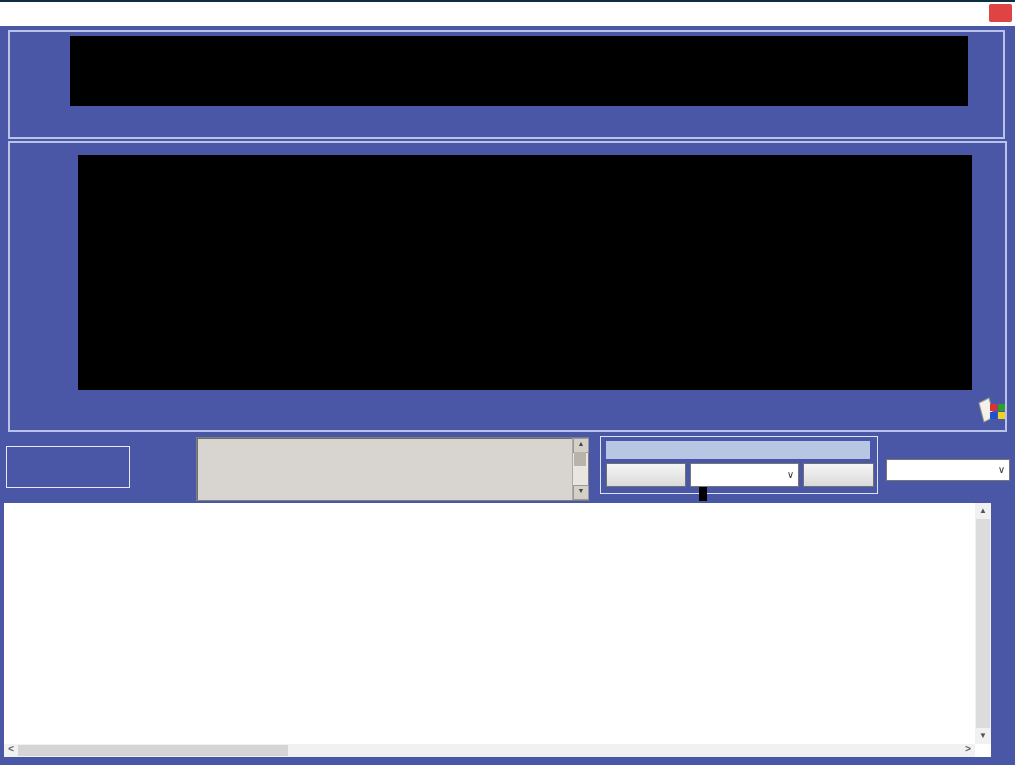 The height and width of the screenshot is (765, 1015). Describe the element at coordinates (1000, 13) in the screenshot. I see `close-button` at that location.